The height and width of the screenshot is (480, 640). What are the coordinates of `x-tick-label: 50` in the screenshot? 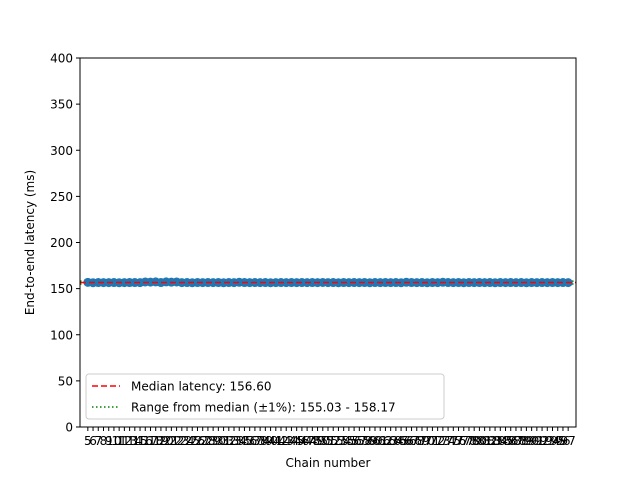 It's located at (322, 441).